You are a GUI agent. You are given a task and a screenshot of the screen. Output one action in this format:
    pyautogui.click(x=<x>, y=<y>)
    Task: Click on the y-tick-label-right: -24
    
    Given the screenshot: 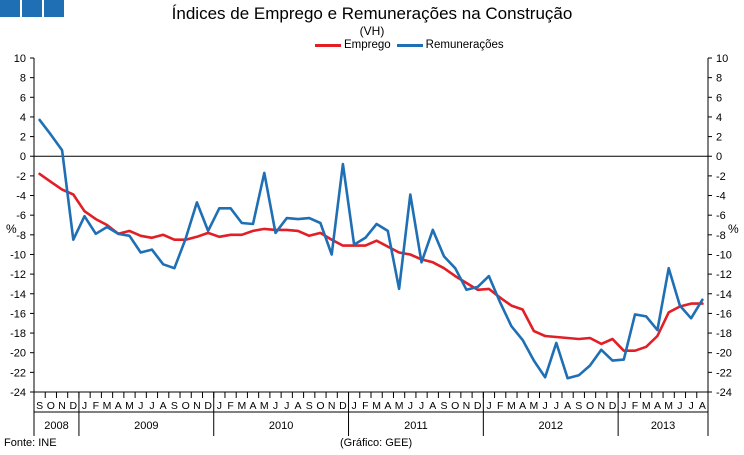 What is the action you would take?
    pyautogui.click(x=724, y=393)
    